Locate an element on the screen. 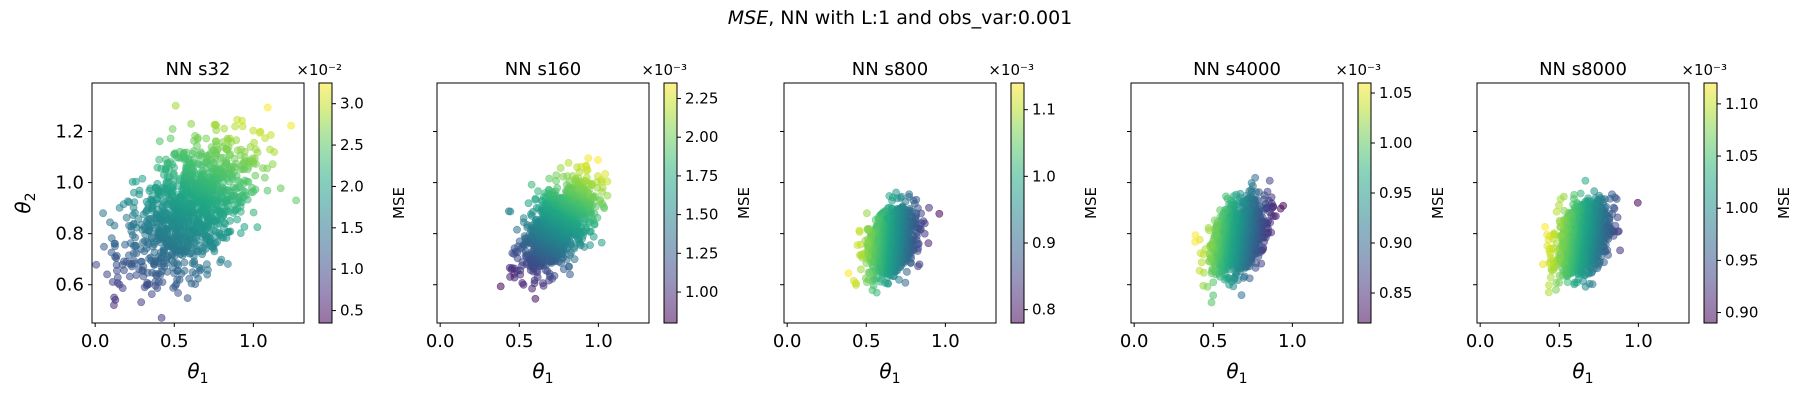  colorbar-tick-label: 1.0 is located at coordinates (352, 269).